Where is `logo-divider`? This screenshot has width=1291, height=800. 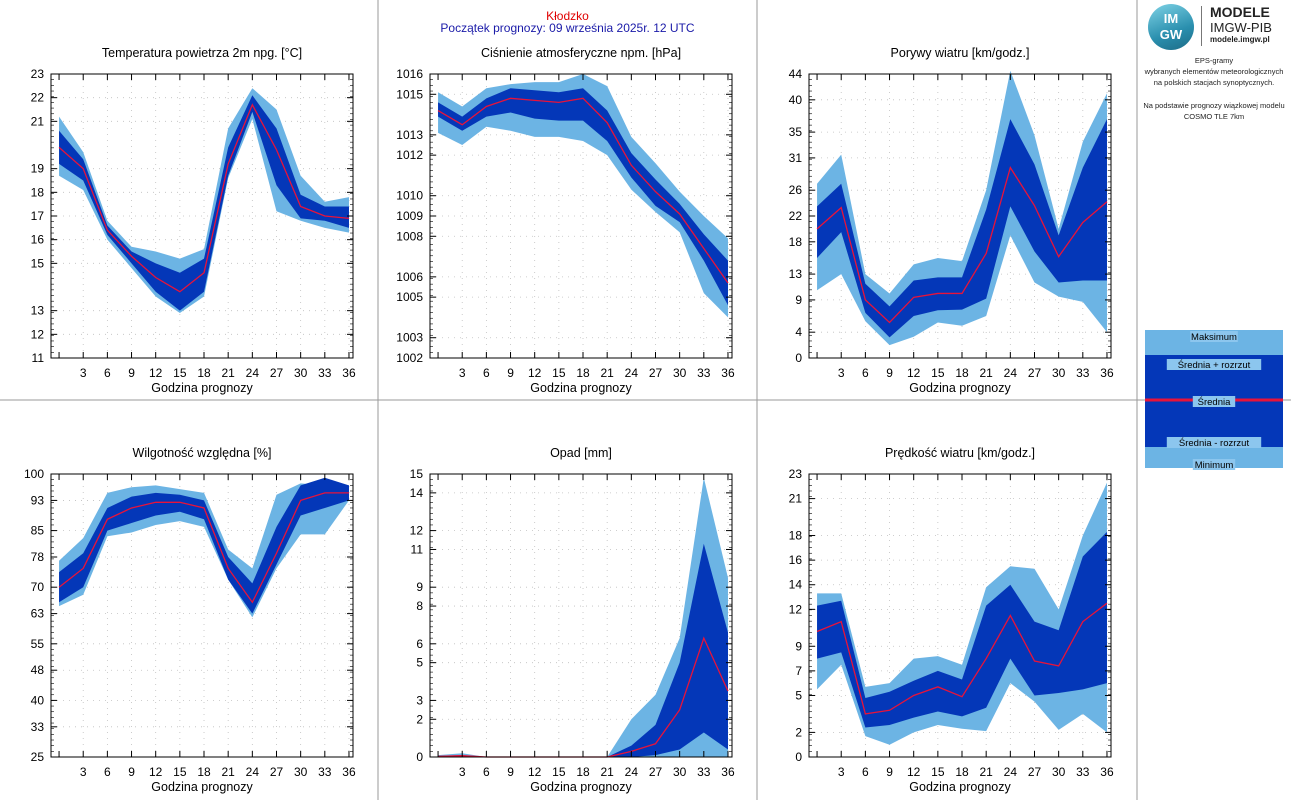
logo-divider is located at coordinates (1201, 26).